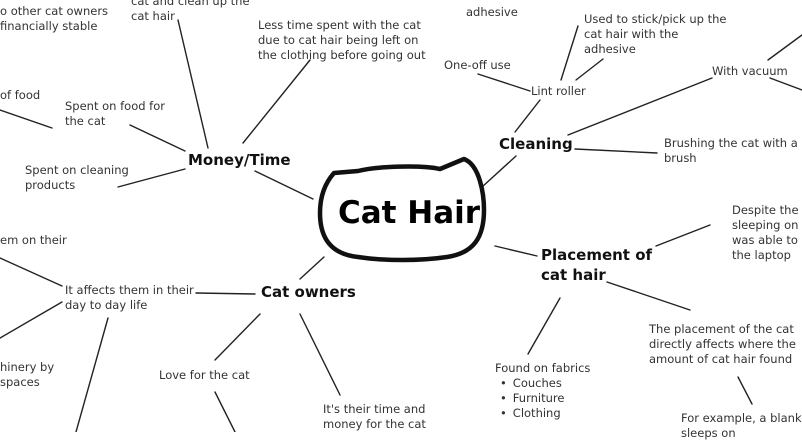 The height and width of the screenshot is (441, 802). What do you see at coordinates (731, 151) in the screenshot?
I see `leaf-brushing: Brushing the cat with a brush` at bounding box center [731, 151].